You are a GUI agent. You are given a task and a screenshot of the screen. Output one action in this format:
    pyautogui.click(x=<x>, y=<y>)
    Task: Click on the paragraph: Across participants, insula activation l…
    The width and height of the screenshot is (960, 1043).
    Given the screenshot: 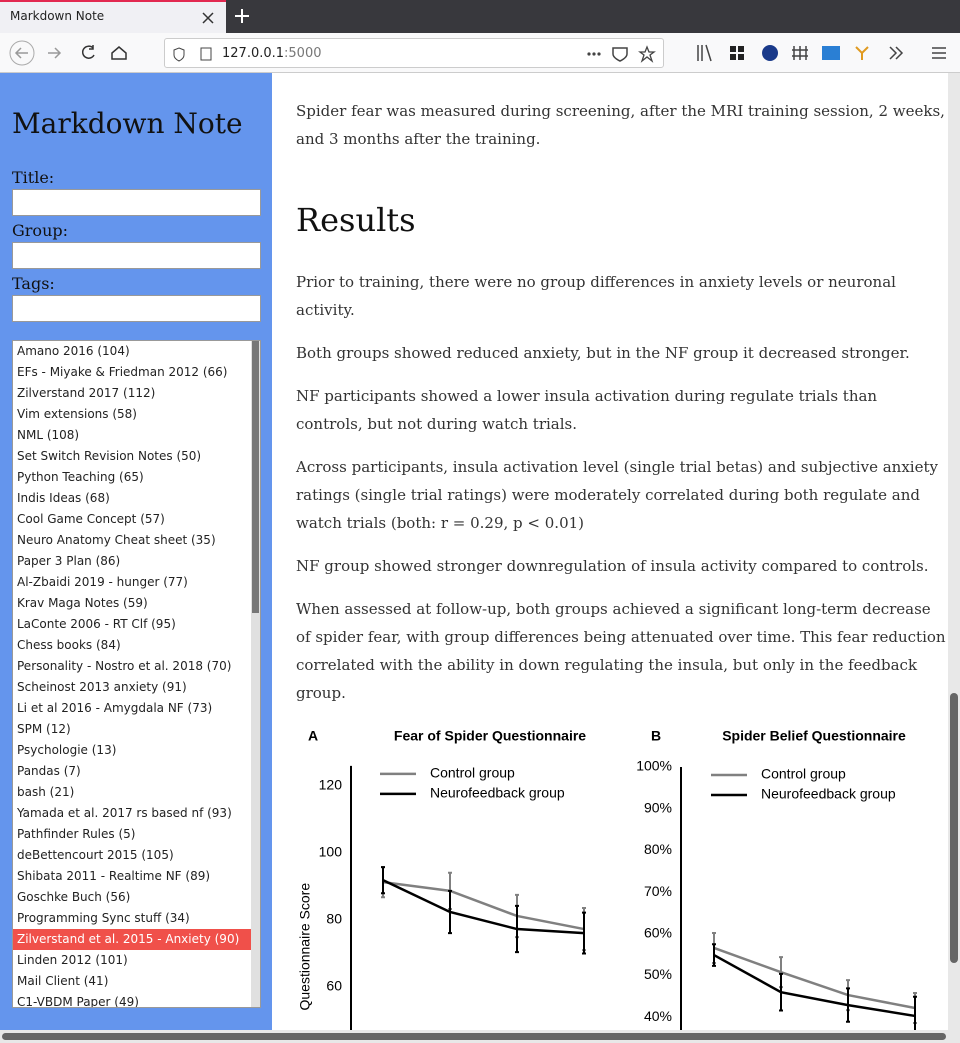 What is the action you would take?
    pyautogui.click(x=617, y=495)
    